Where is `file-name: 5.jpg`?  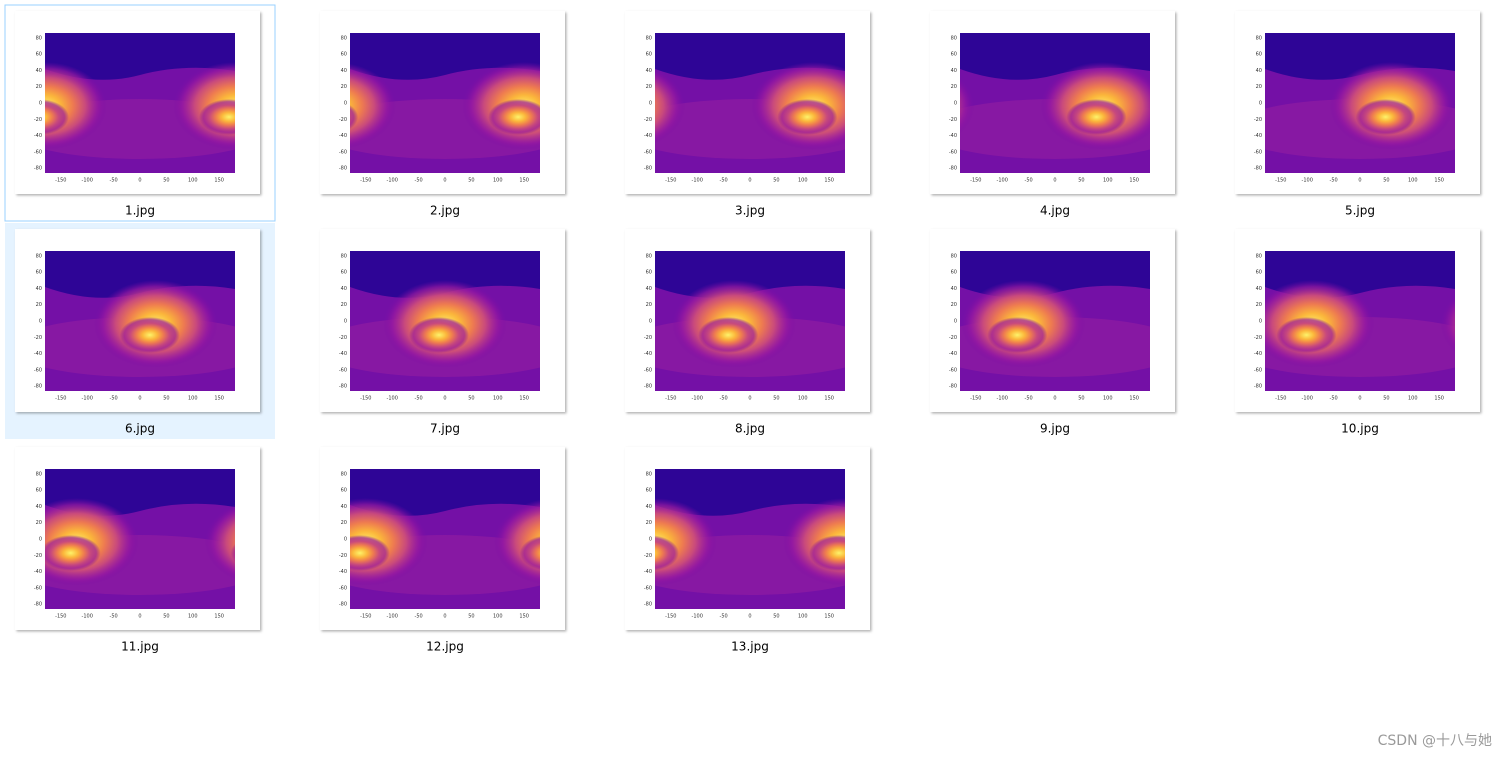
file-name: 5.jpg is located at coordinates (1360, 211).